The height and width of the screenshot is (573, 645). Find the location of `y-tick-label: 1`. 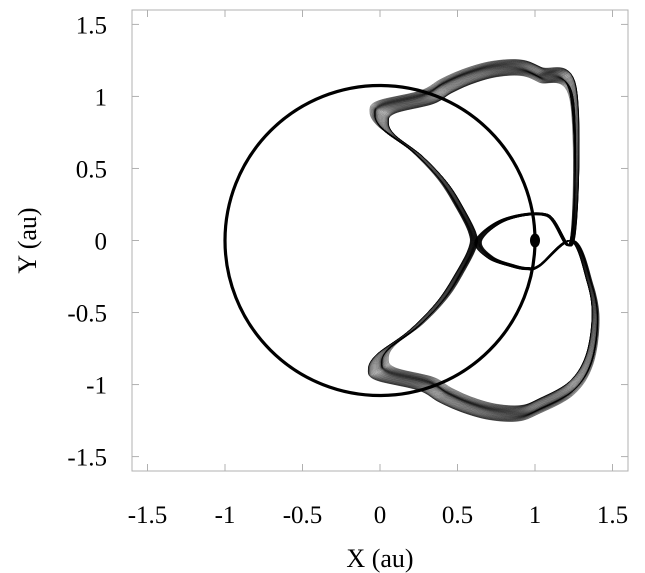

y-tick-label: 1 is located at coordinates (101, 97).